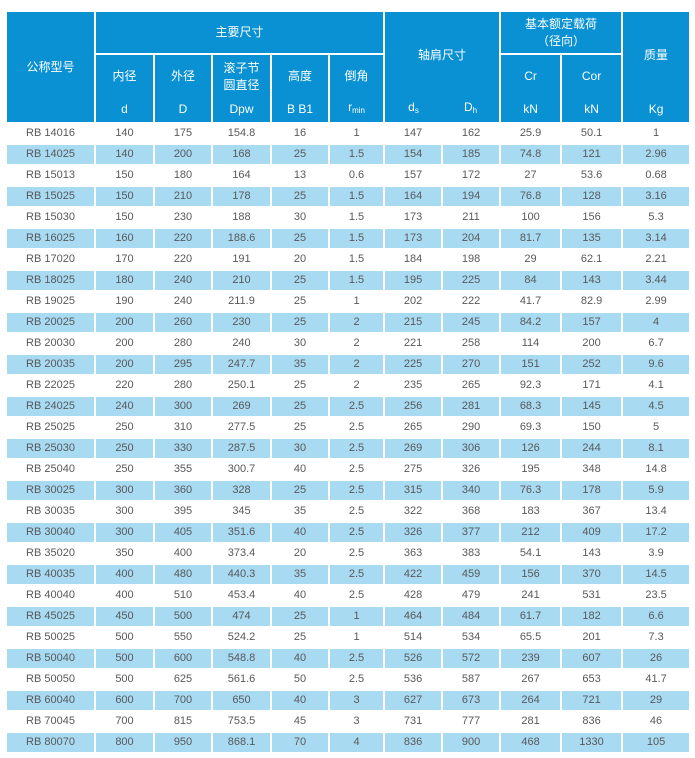 The height and width of the screenshot is (758, 695). I want to click on cell-Dh: 368, so click(471, 511).